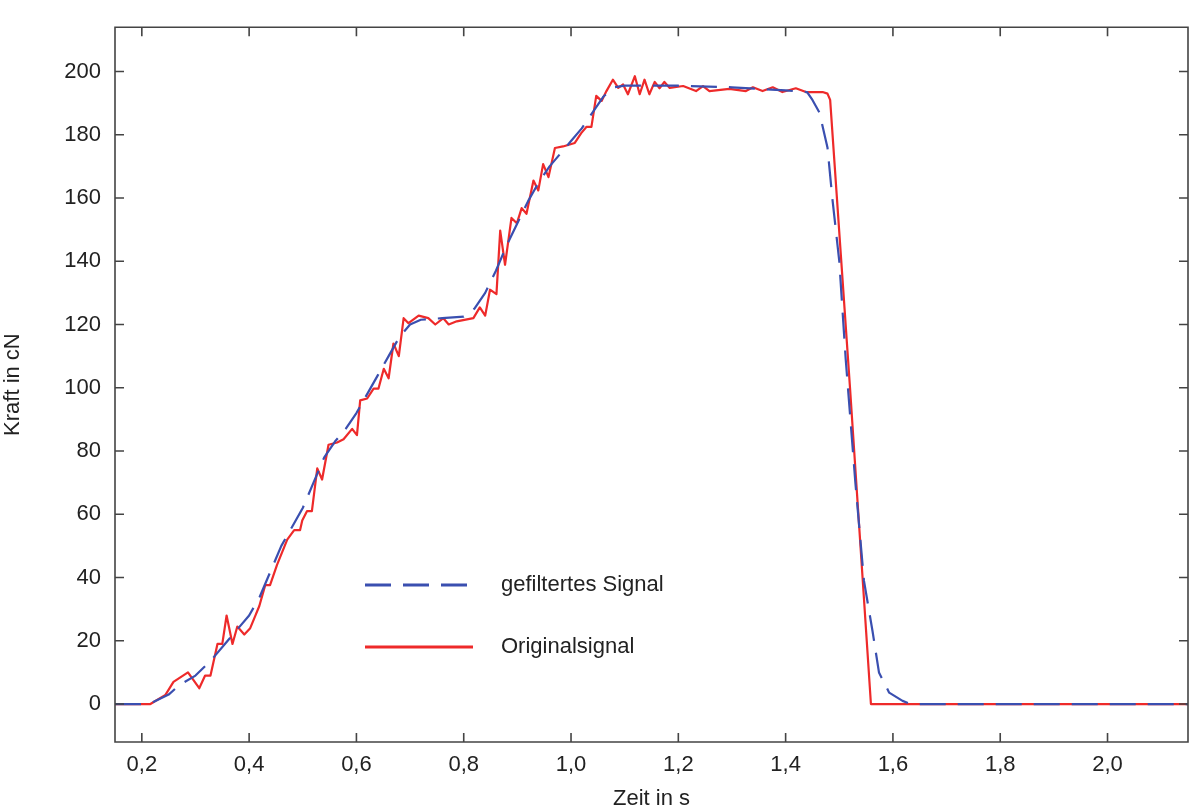 Image resolution: width=1190 pixels, height=812 pixels. Describe the element at coordinates (88, 450) in the screenshot. I see `y-tick-label: 80` at that location.